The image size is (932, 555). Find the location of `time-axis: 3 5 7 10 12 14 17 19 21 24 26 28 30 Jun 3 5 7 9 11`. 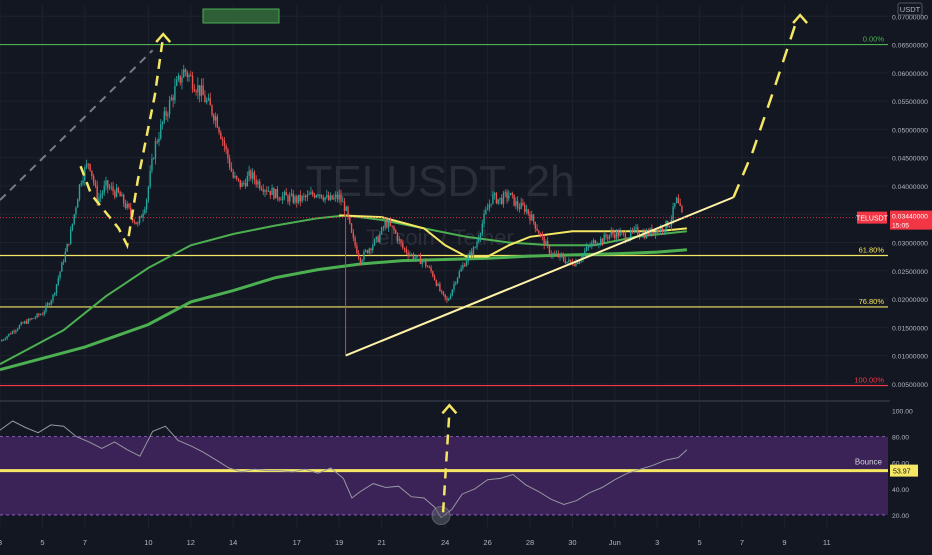

time-axis: 3 5 7 10 12 14 17 19 21 24 26 28 30 Jun 3 5 7 9 11 is located at coordinates (466, 541).